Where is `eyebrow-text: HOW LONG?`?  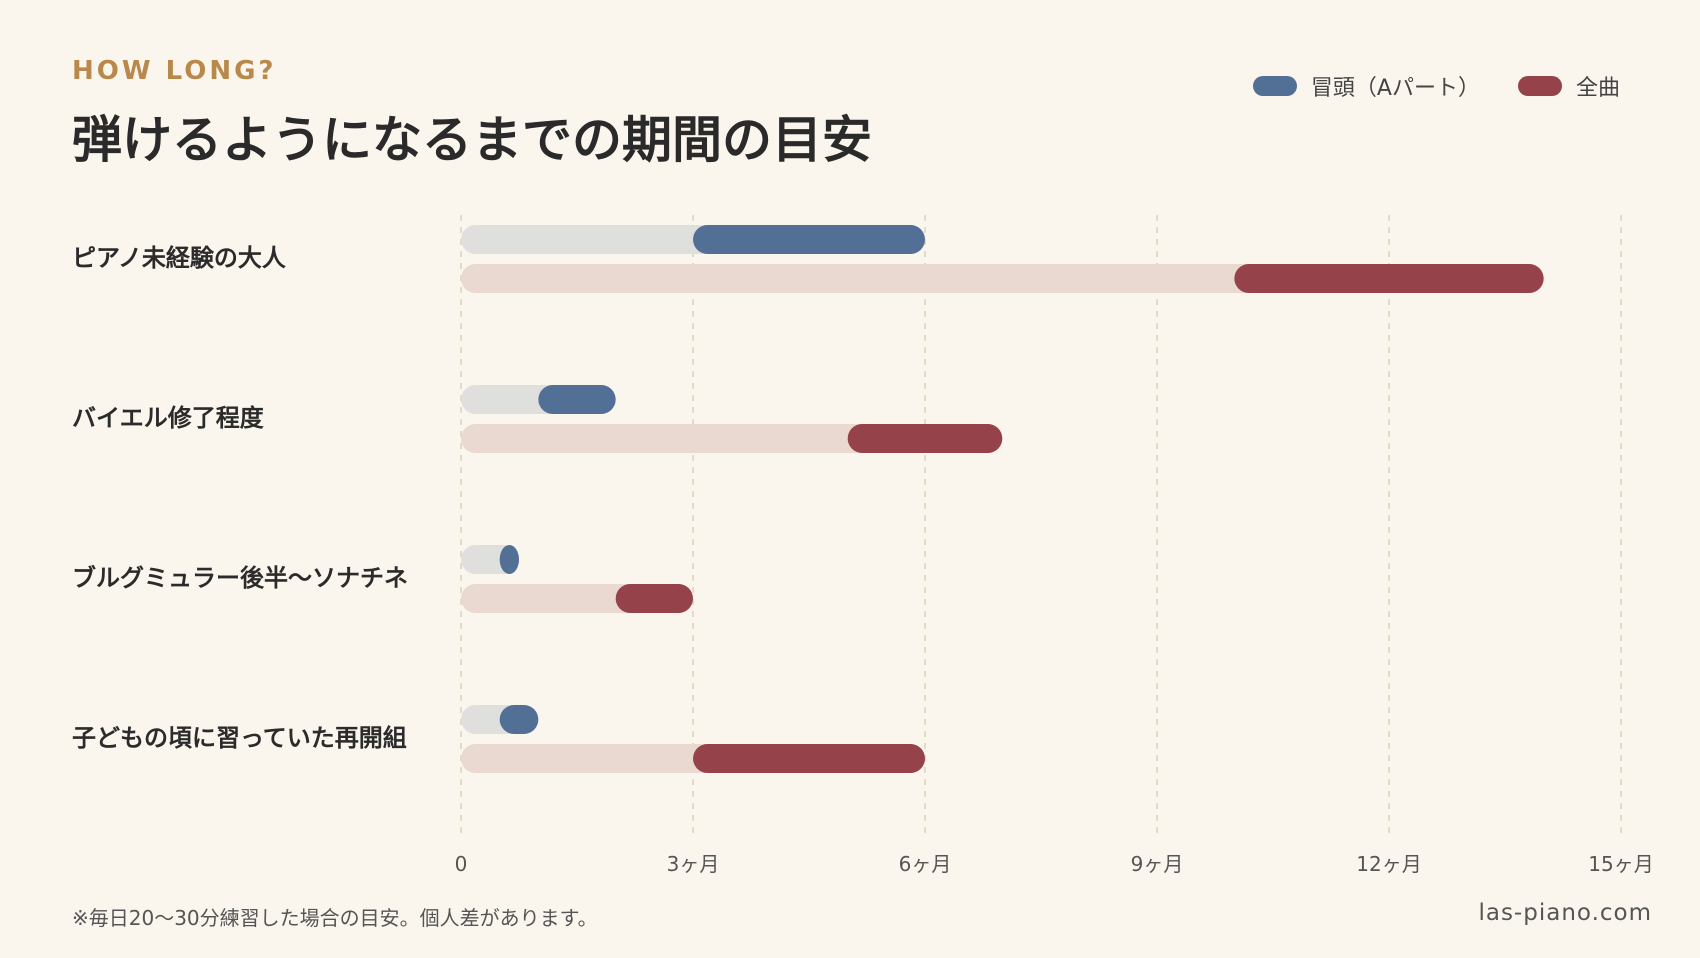
eyebrow-text: HOW LONG? is located at coordinates (174, 71).